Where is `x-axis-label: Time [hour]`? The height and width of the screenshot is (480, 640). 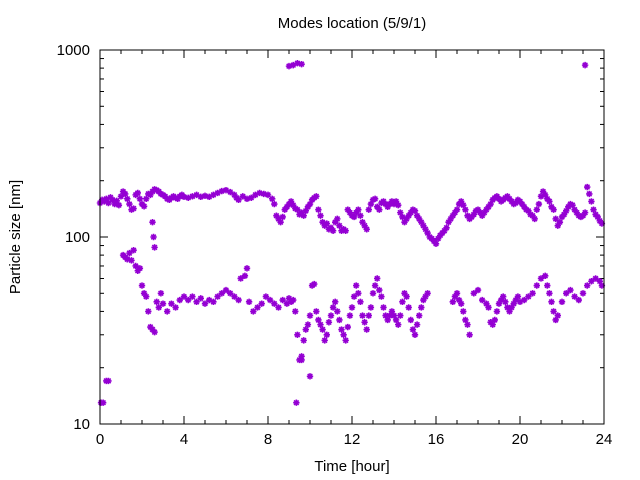
x-axis-label: Time [hour] is located at coordinates (351, 466).